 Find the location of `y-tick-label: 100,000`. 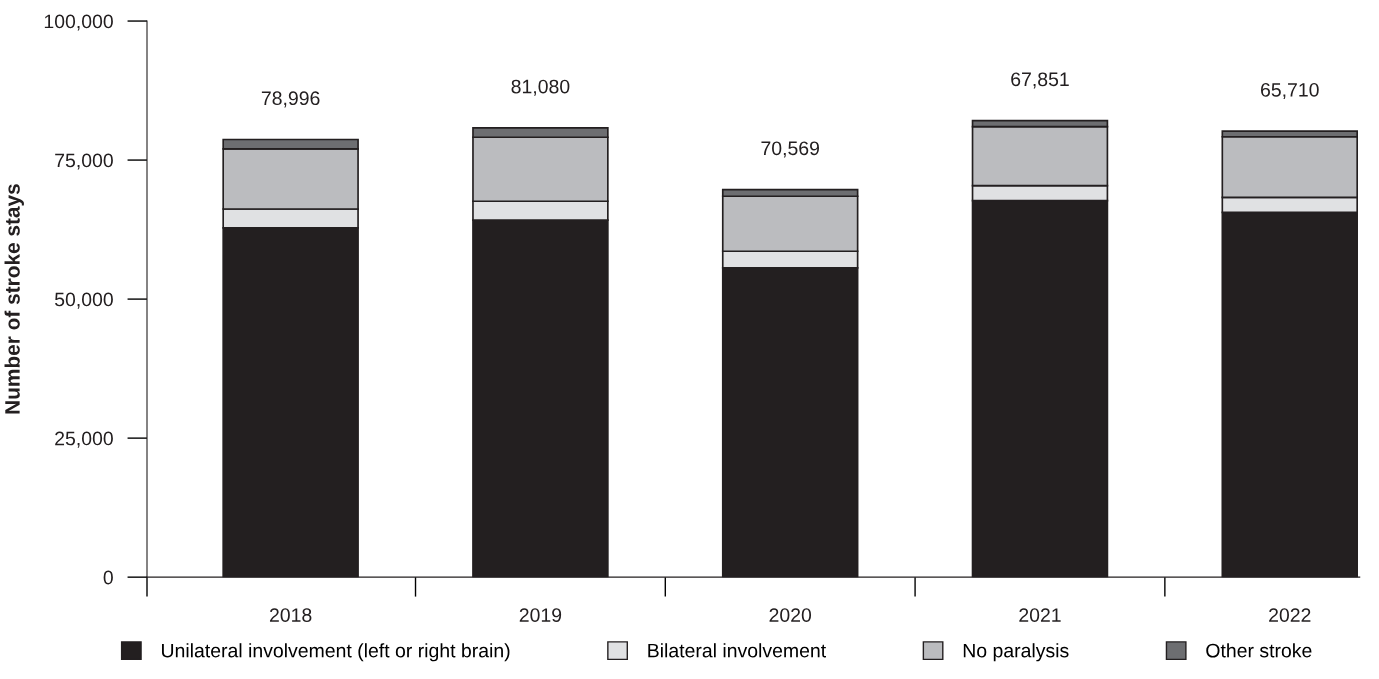

y-tick-label: 100,000 is located at coordinates (78, 22).